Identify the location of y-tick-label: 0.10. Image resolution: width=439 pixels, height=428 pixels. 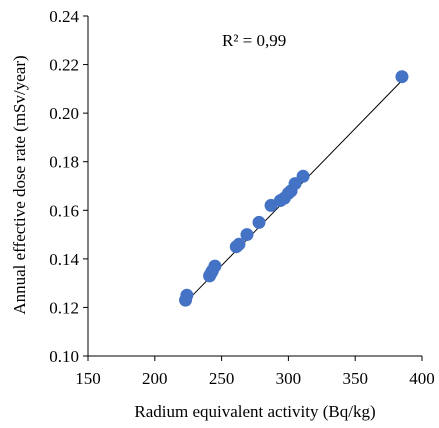
(64, 356).